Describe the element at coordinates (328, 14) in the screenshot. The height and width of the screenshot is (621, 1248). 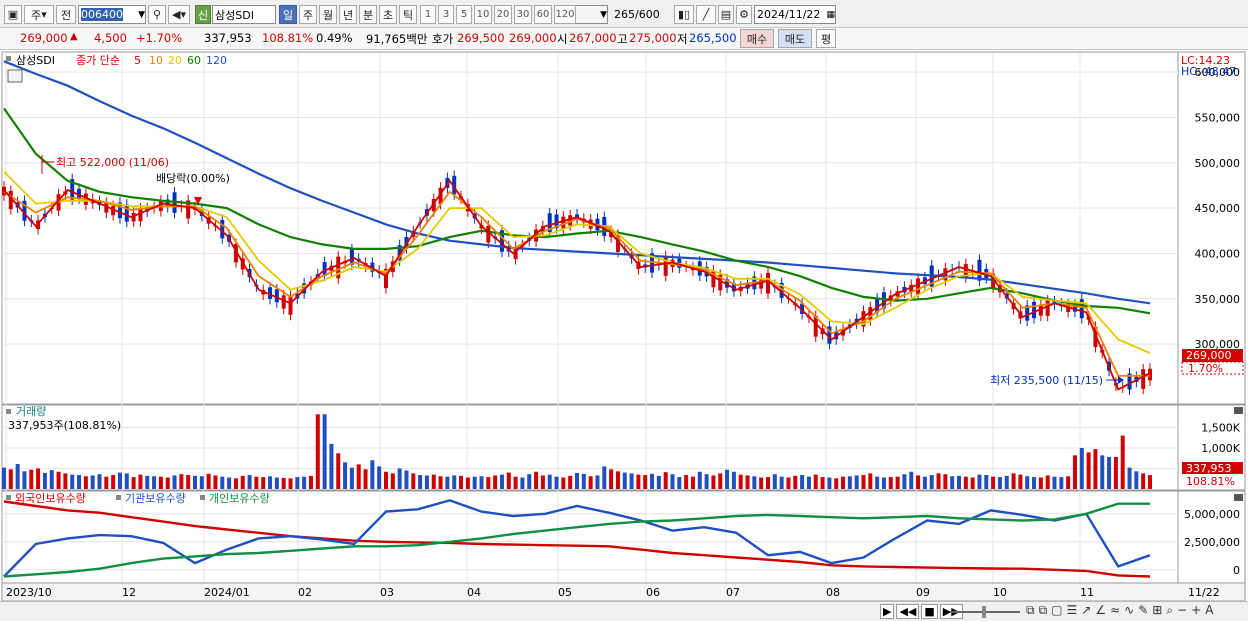
I see `period-button-2: 월` at that location.